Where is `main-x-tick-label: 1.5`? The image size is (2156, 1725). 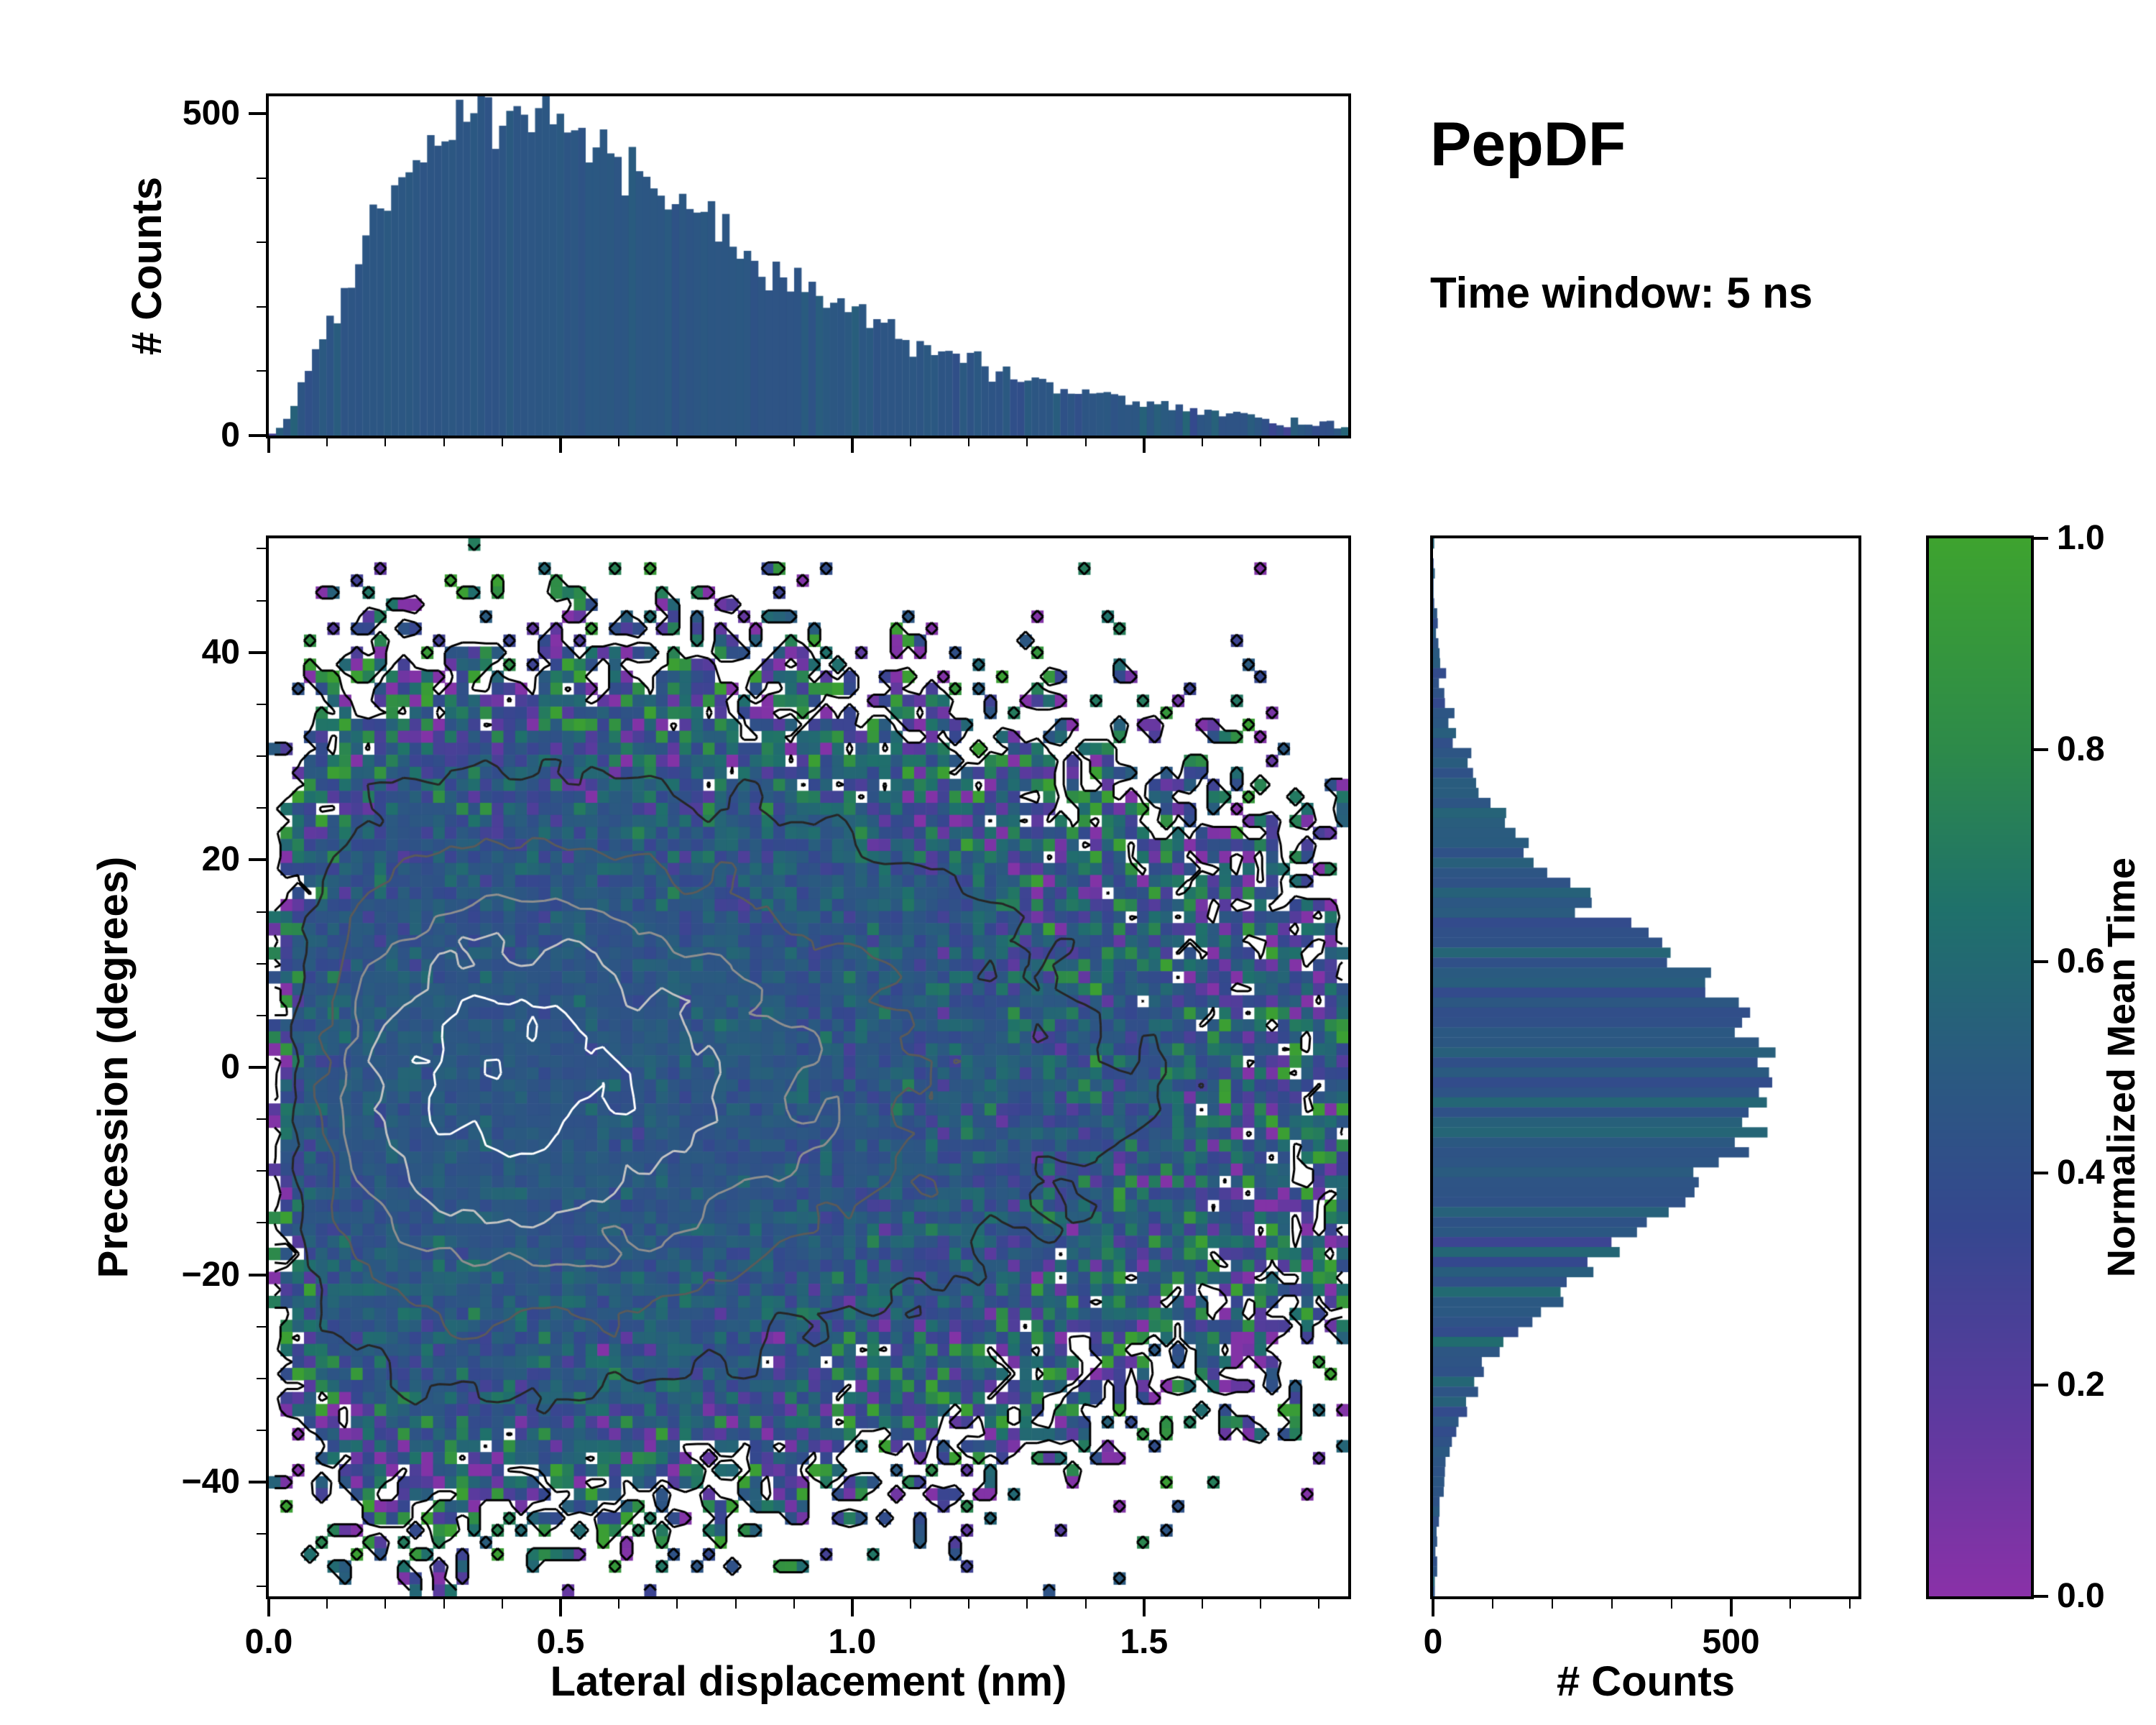 main-x-tick-label: 1.5 is located at coordinates (1144, 1642).